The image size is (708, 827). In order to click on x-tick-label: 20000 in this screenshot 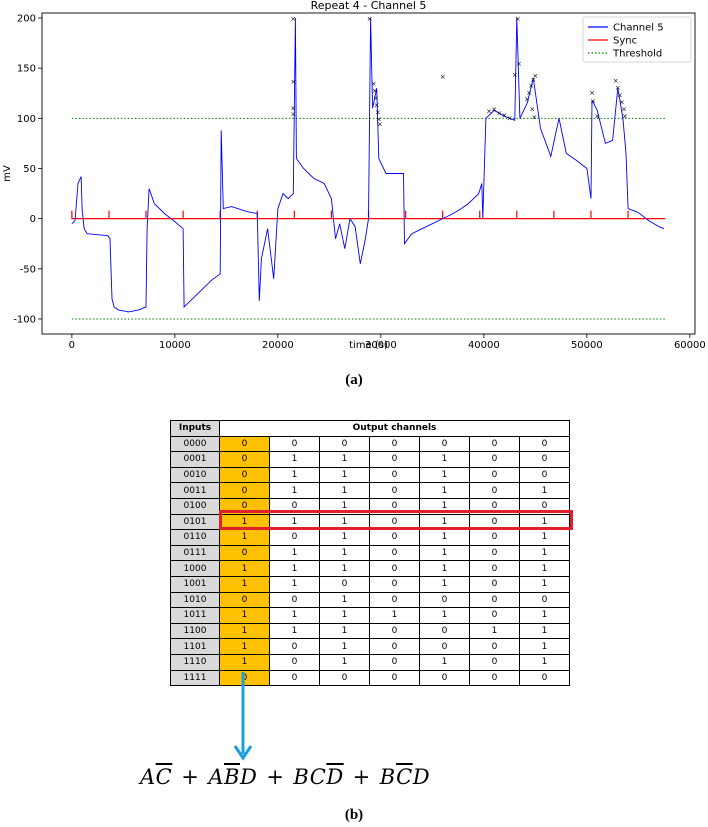, I will do `click(278, 345)`.